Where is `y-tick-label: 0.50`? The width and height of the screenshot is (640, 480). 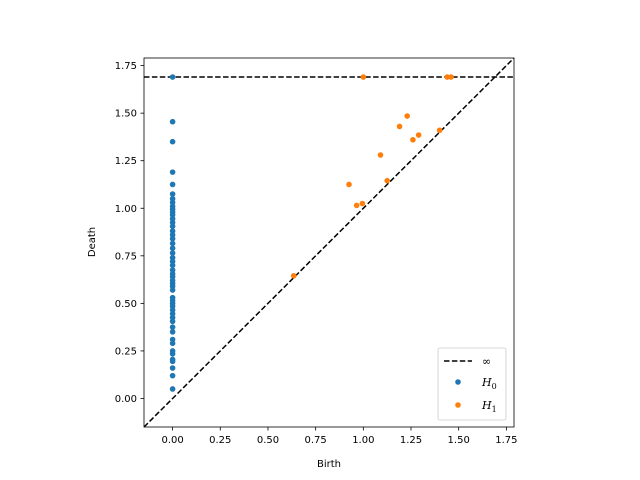
y-tick-label: 0.50 is located at coordinates (126, 304).